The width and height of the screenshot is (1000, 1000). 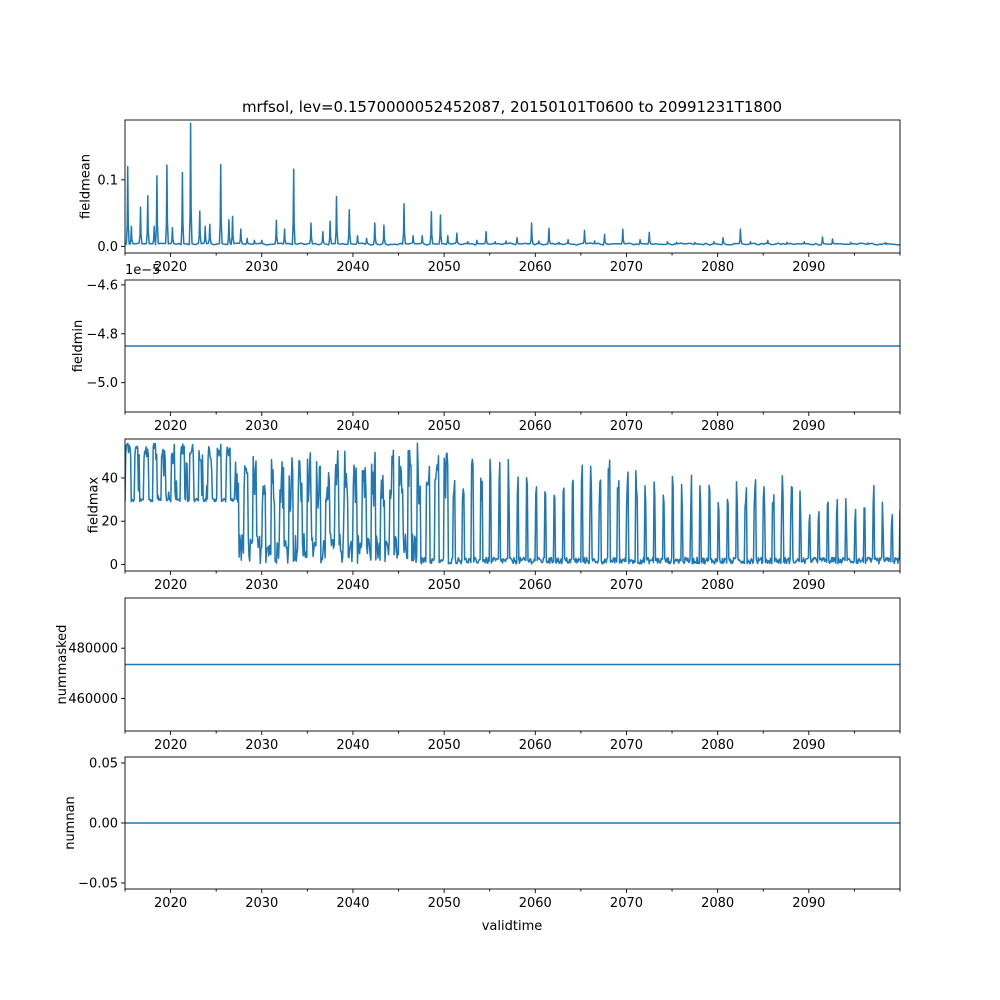 What do you see at coordinates (352, 903) in the screenshot?
I see `x-tick-label-numnan: 2040` at bounding box center [352, 903].